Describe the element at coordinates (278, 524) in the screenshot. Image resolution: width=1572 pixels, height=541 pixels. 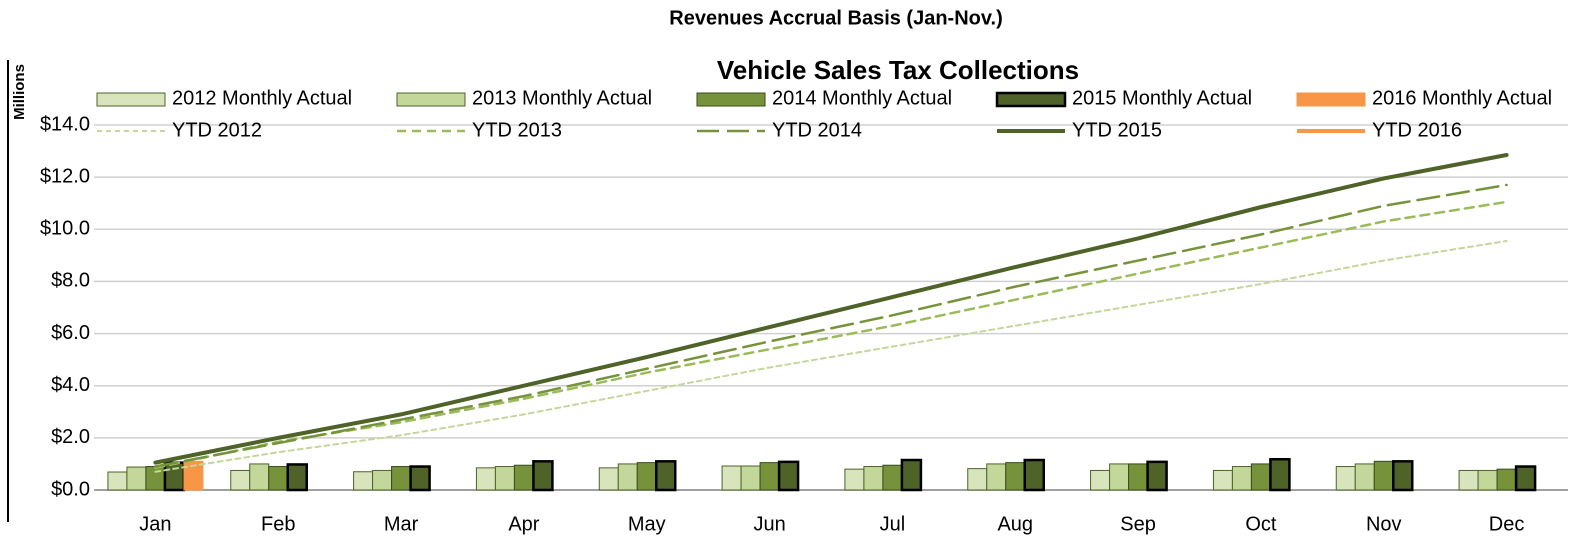
I see `x-tick-label: Feb` at that location.